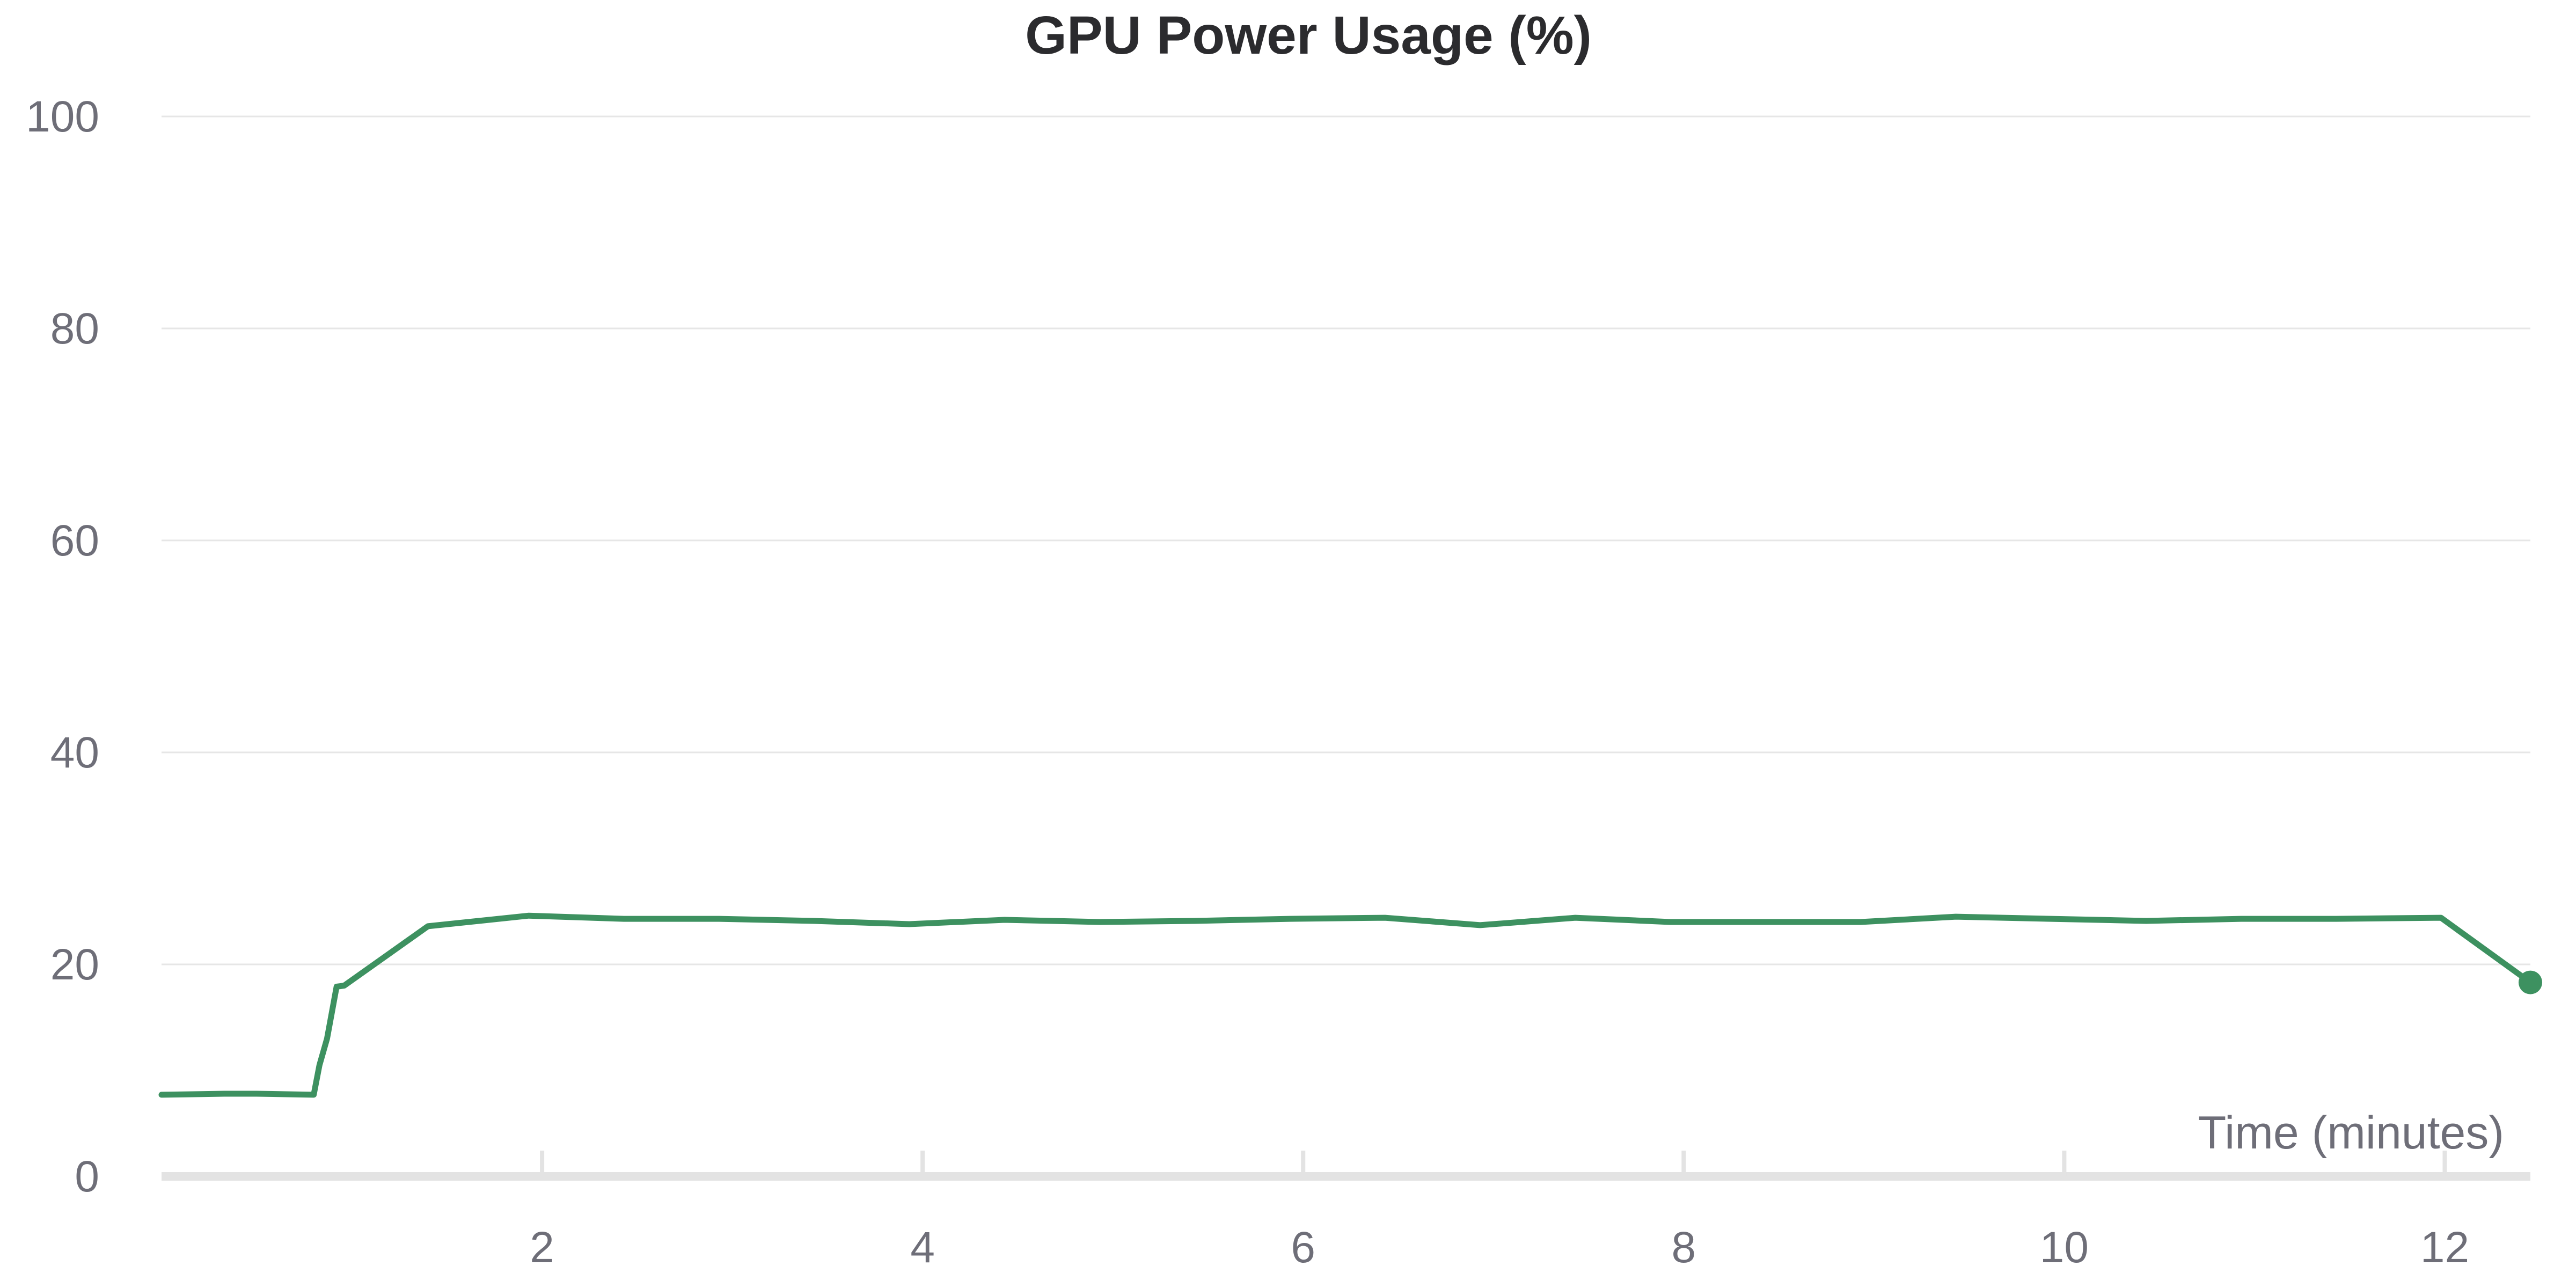 Image resolution: width=2576 pixels, height=1288 pixels. What do you see at coordinates (2064, 1247) in the screenshot?
I see `x-tick-label: 10` at bounding box center [2064, 1247].